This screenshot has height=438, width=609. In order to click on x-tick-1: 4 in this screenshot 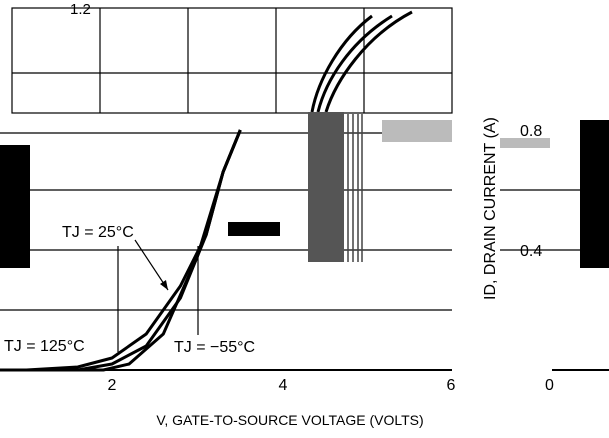, I will do `click(283, 385)`.